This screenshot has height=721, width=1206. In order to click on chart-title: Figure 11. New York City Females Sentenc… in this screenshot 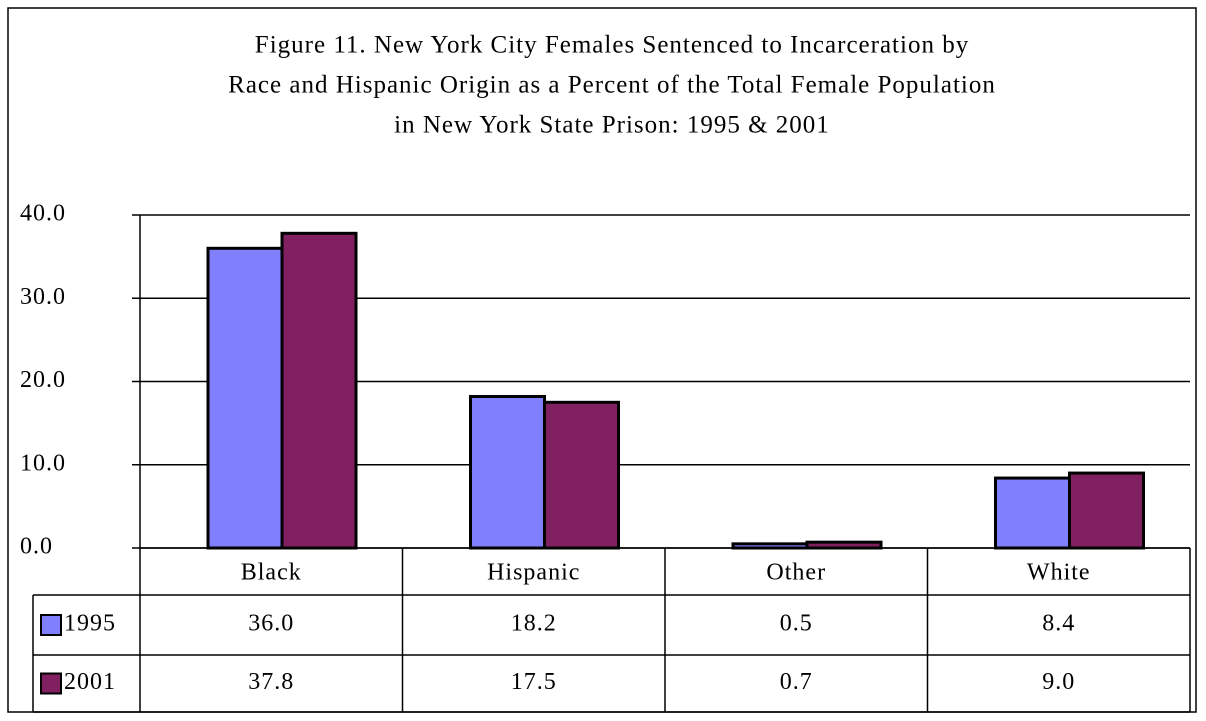, I will do `click(612, 45)`.